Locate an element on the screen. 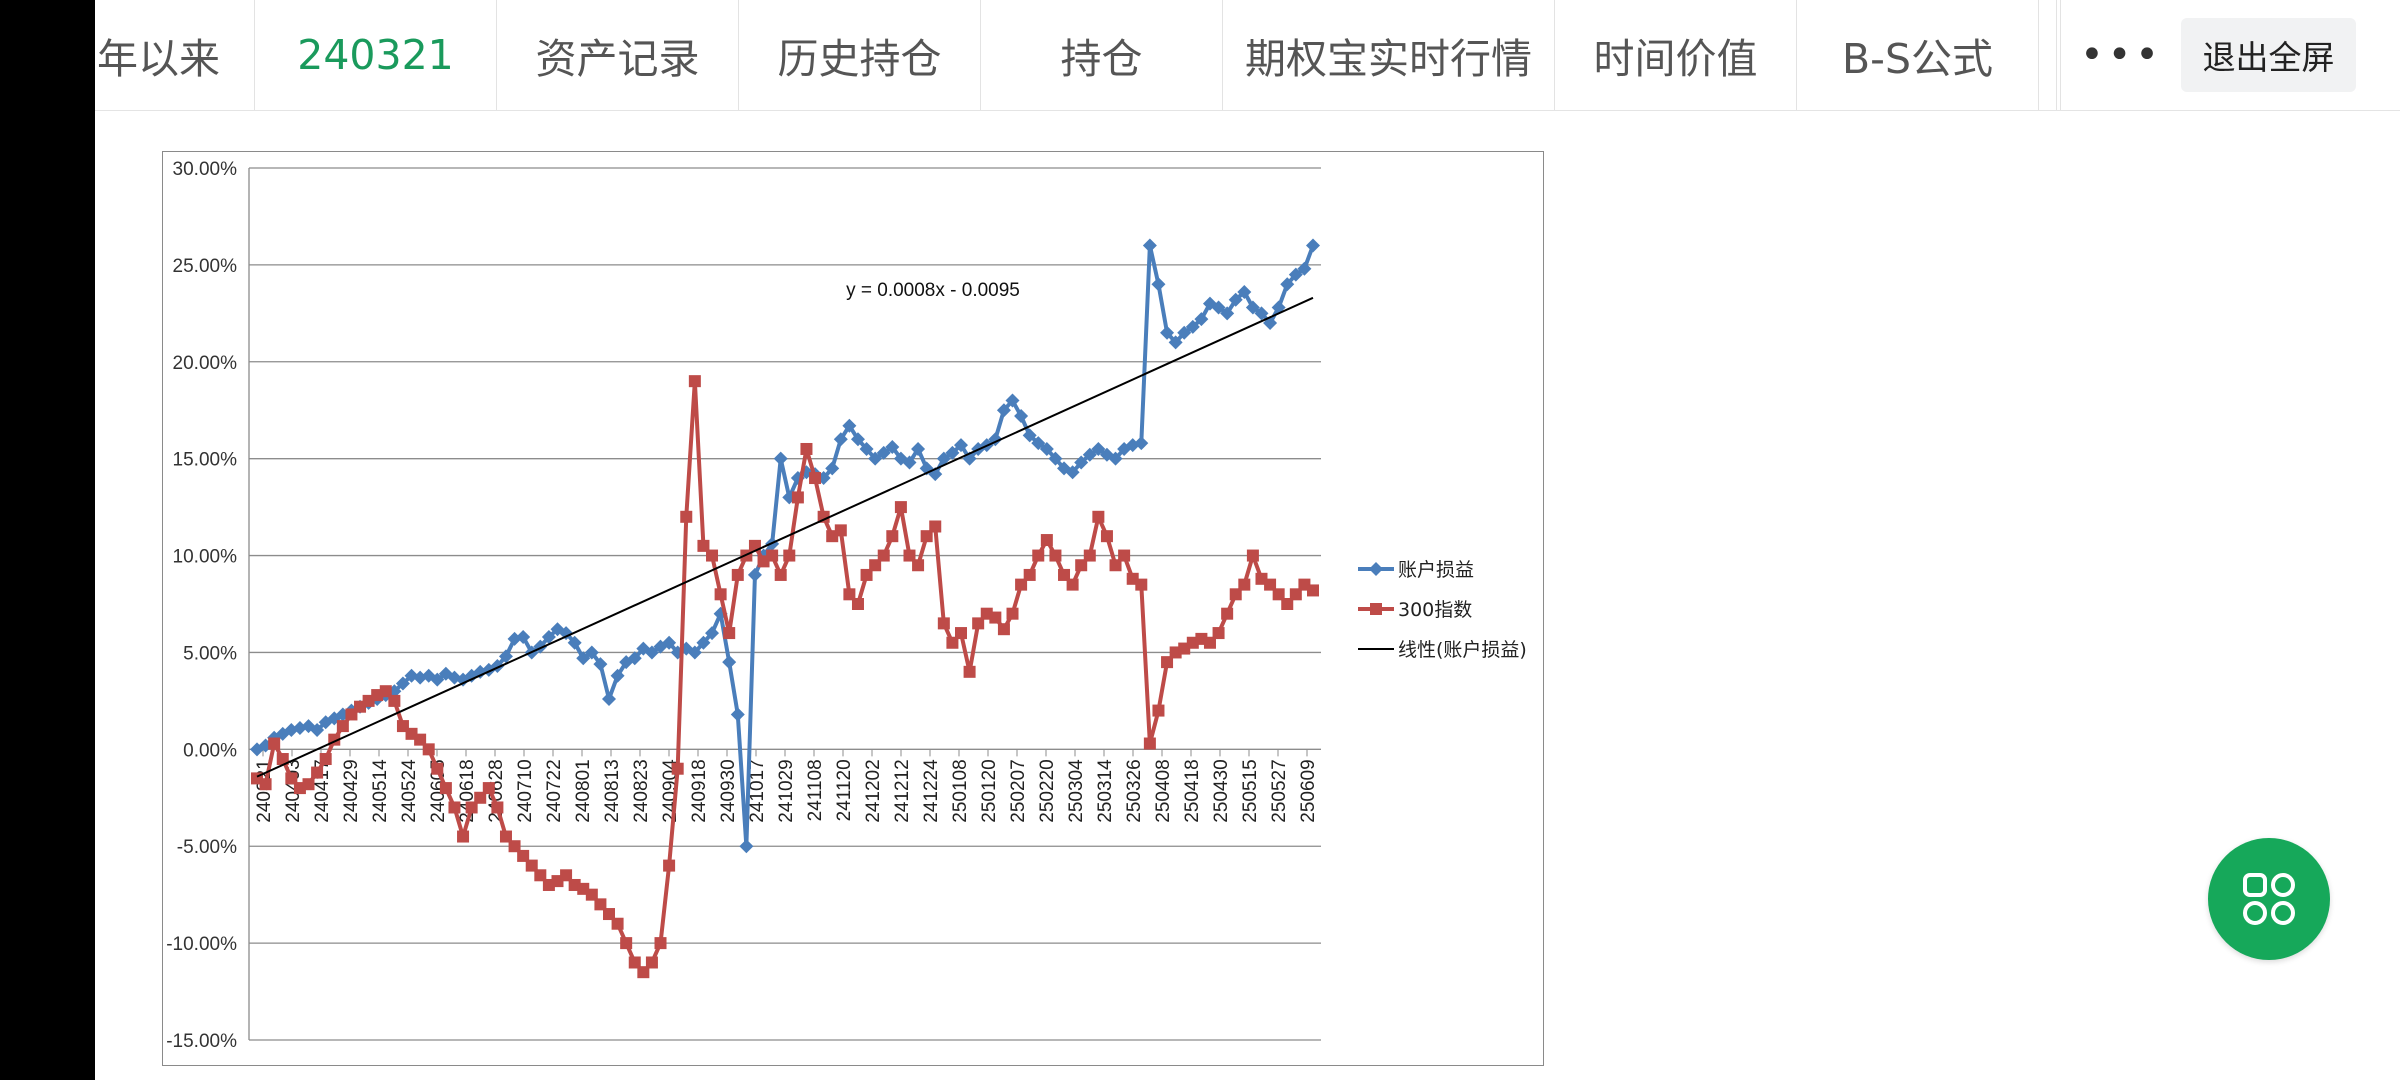 This screenshot has width=2400, height=1080. tab-label: B-S公式 is located at coordinates (1917, 59).